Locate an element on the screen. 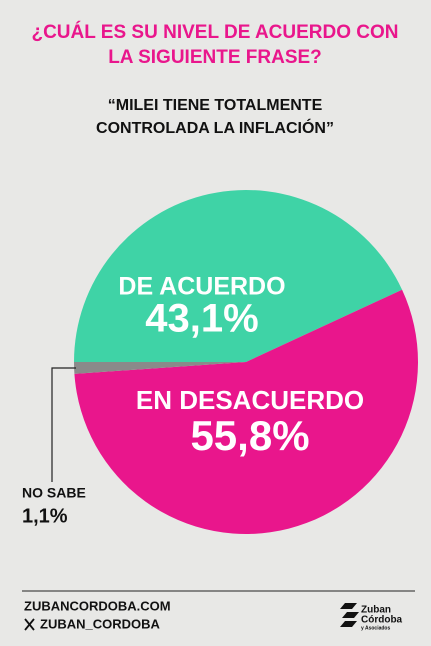 The width and height of the screenshot is (431, 646). logo-text: Córdoba is located at coordinates (382, 620).